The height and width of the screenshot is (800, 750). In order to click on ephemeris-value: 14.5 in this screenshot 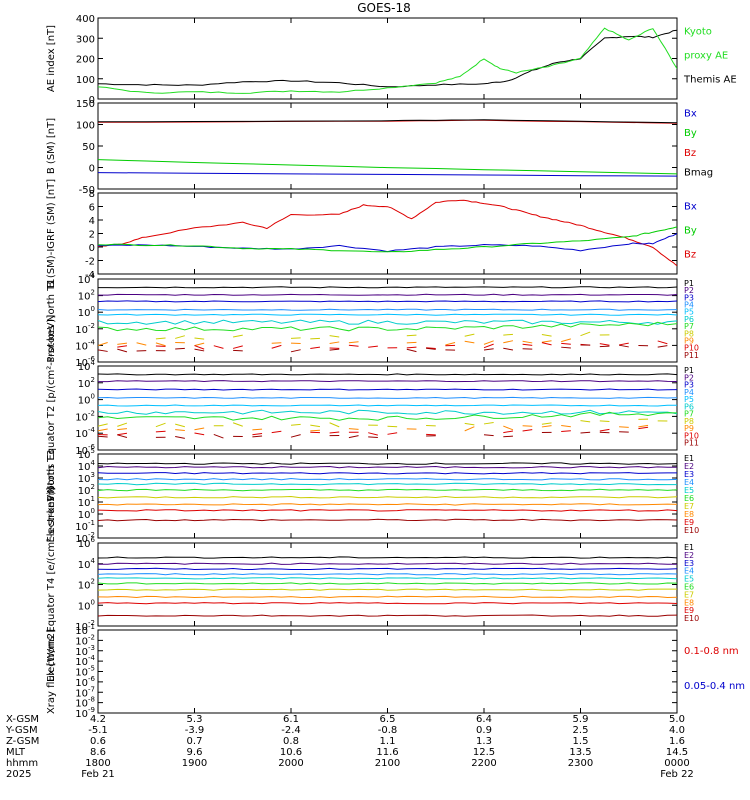, I will do `click(677, 752)`.